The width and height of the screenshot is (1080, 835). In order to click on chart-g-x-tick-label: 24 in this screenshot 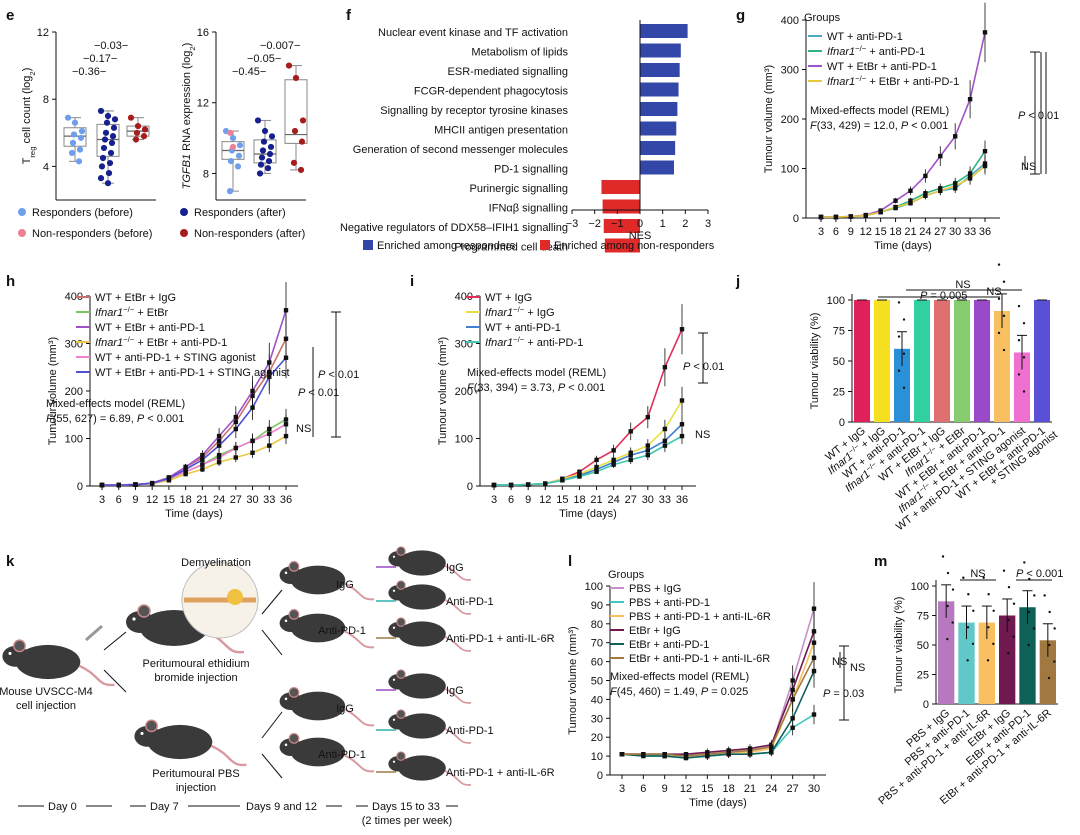, I will do `click(925, 232)`.